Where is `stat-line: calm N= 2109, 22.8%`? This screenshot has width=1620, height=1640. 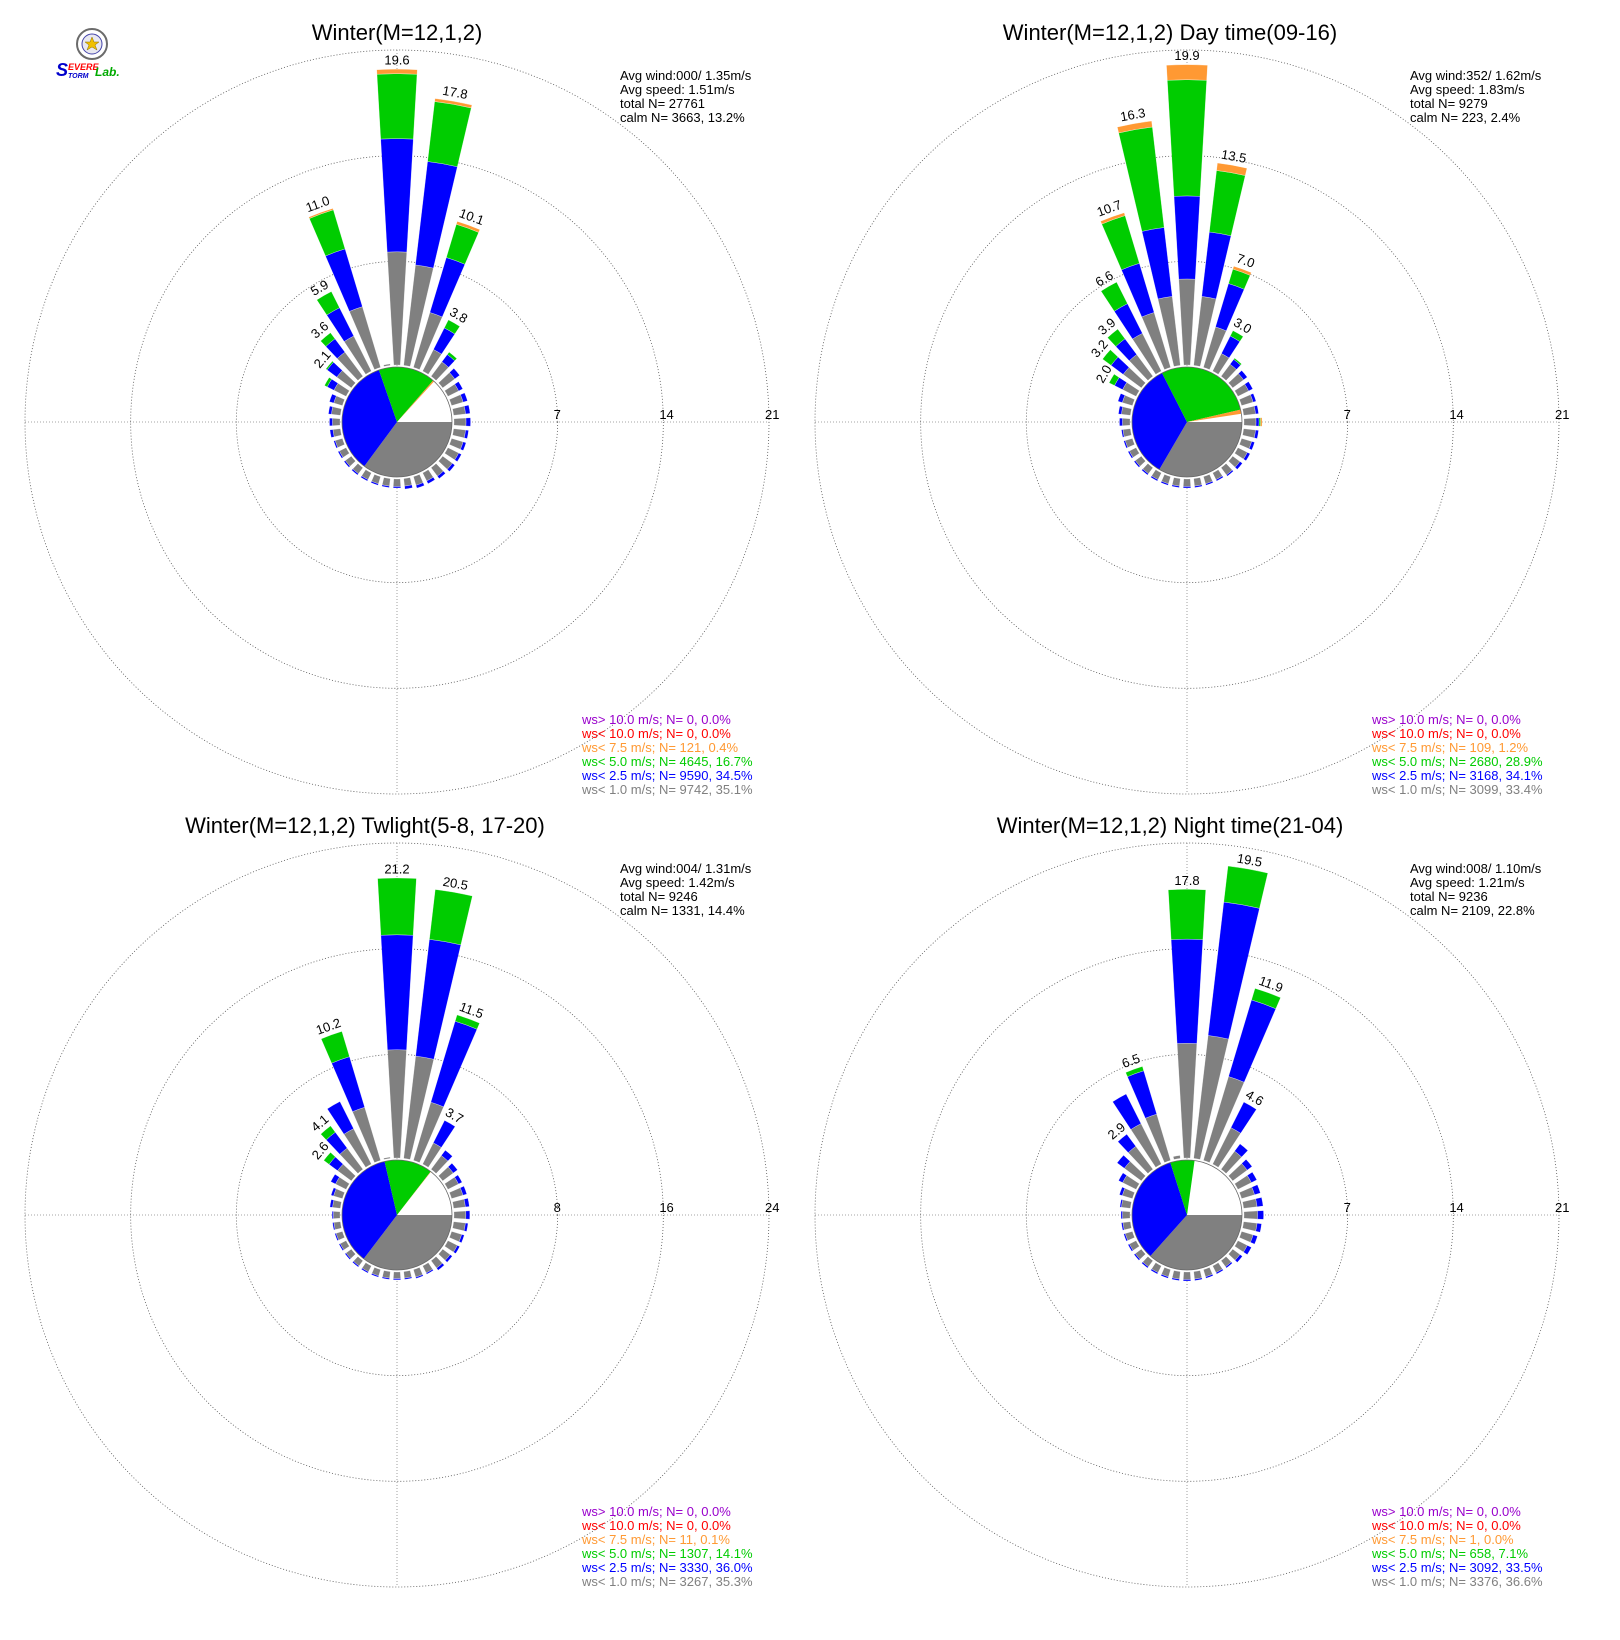
stat-line: calm N= 2109, 22.8% is located at coordinates (1472, 910).